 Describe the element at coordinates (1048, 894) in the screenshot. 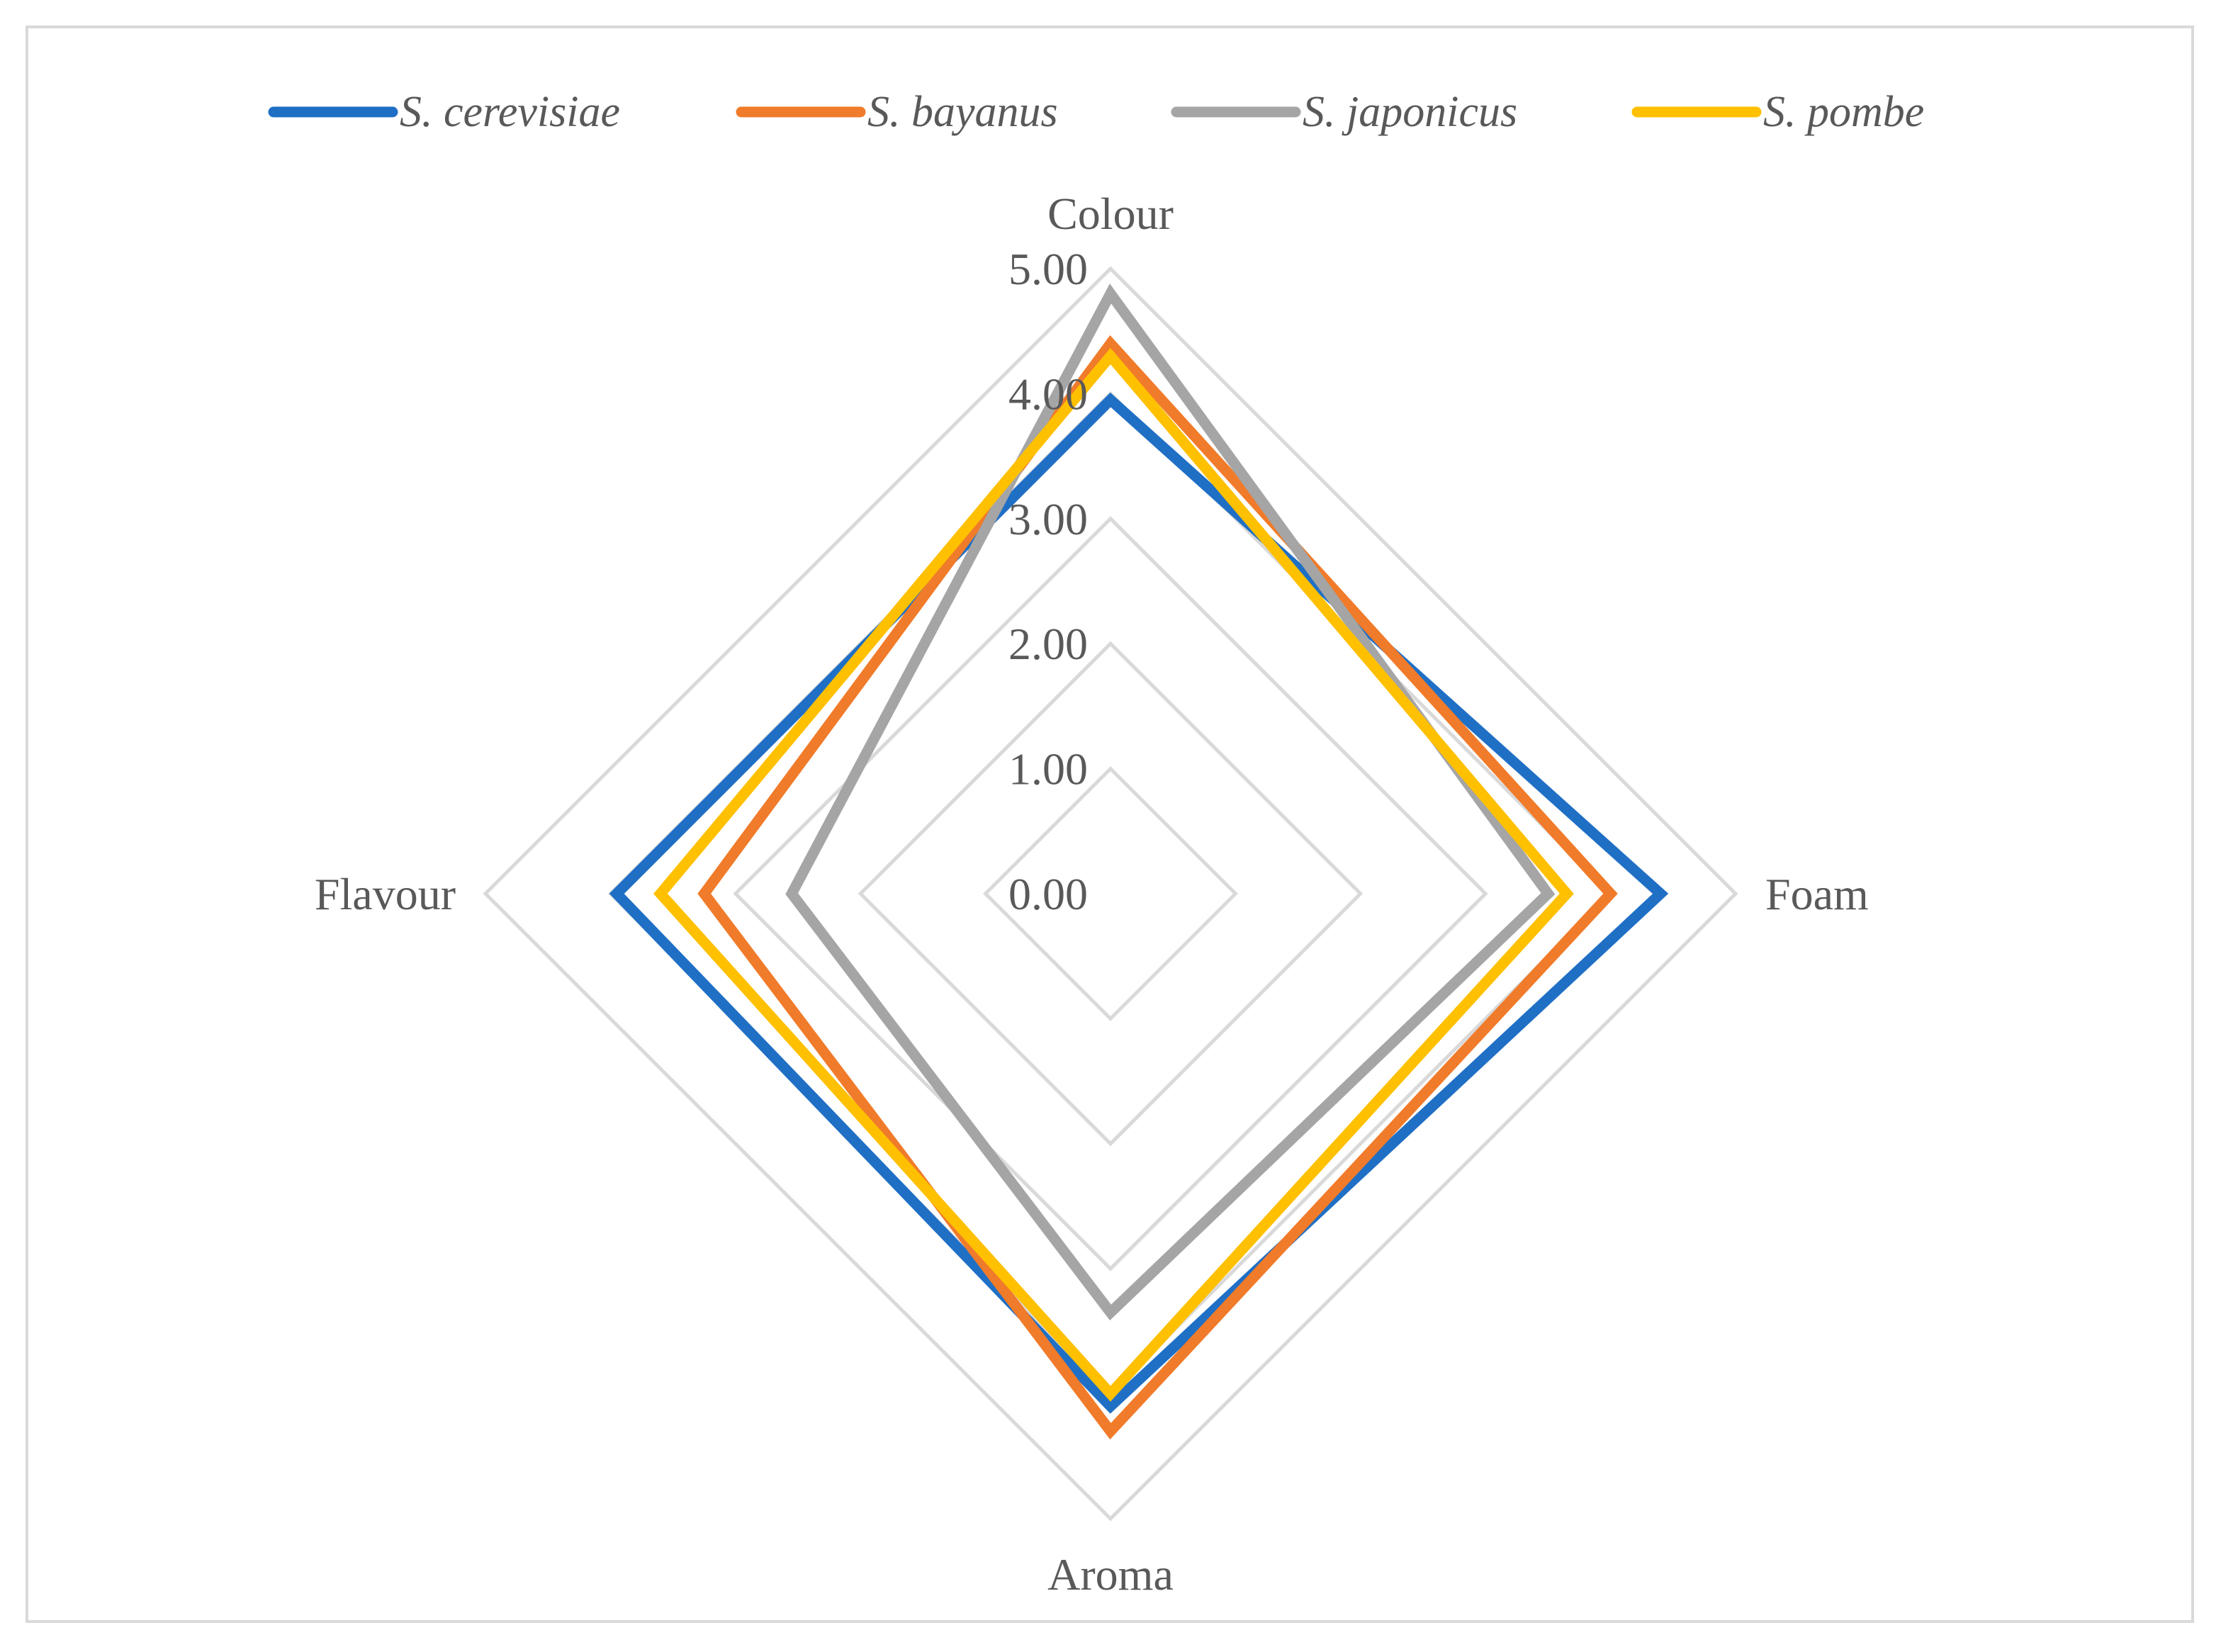

I see `tick-label-0: 0.00` at that location.